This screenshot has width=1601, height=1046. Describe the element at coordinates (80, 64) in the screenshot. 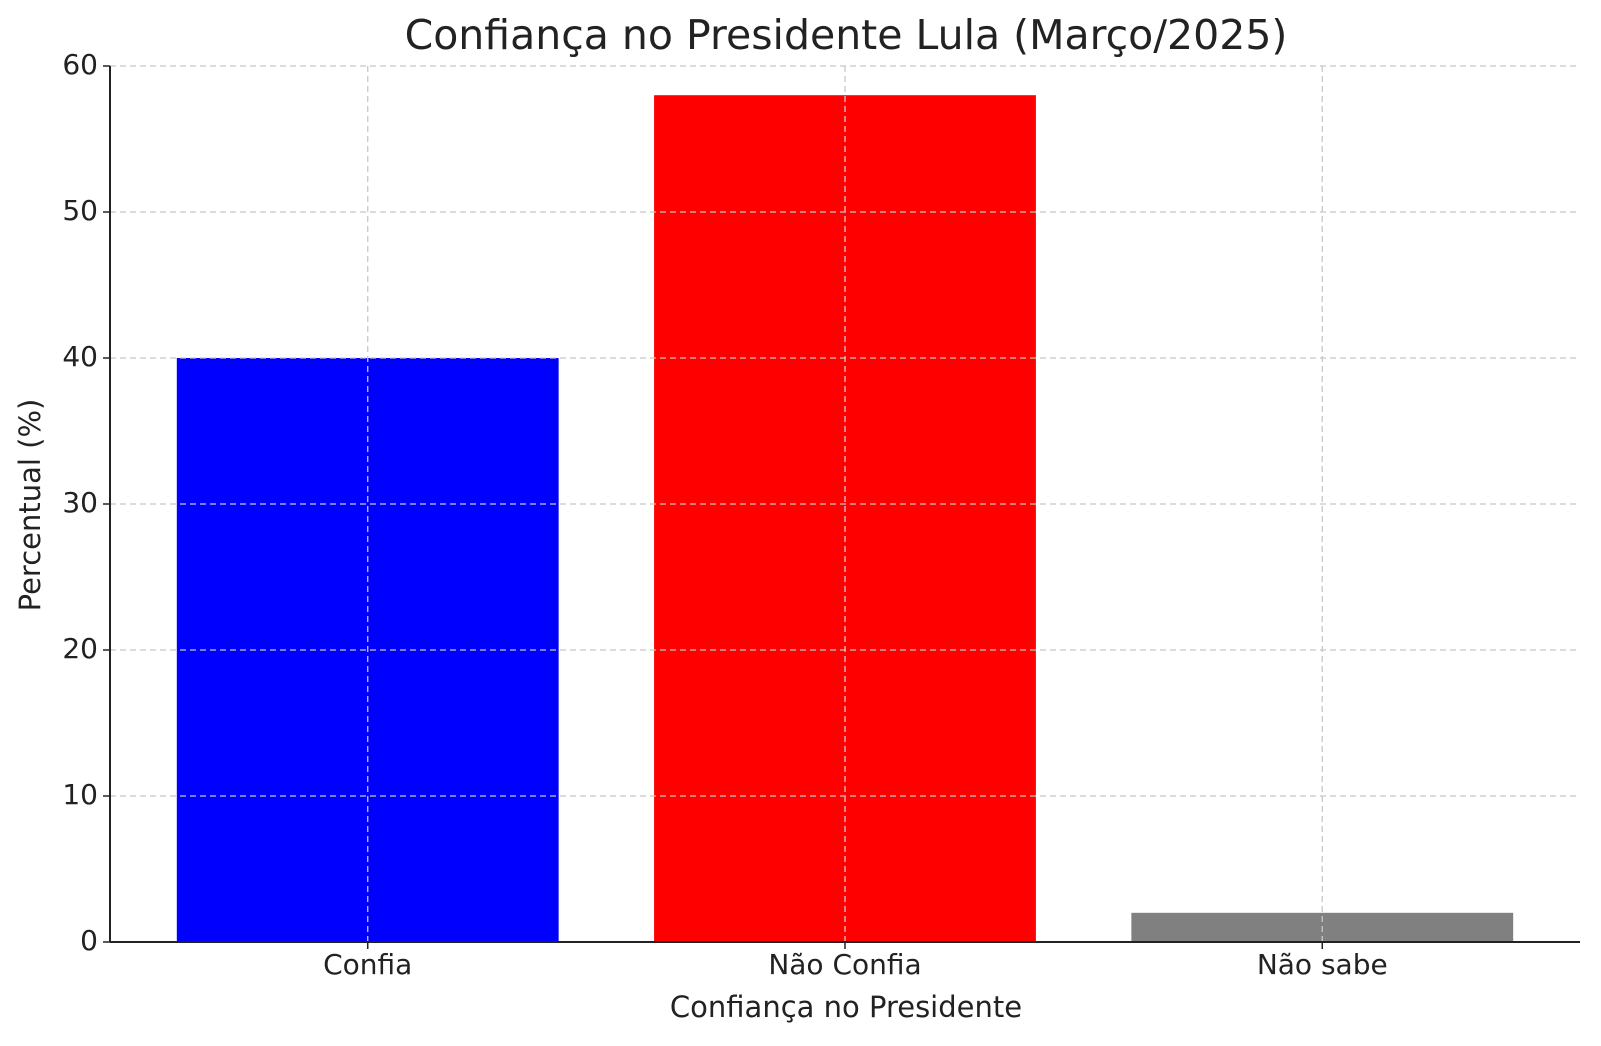

I see `y-tick-label: 60` at that location.